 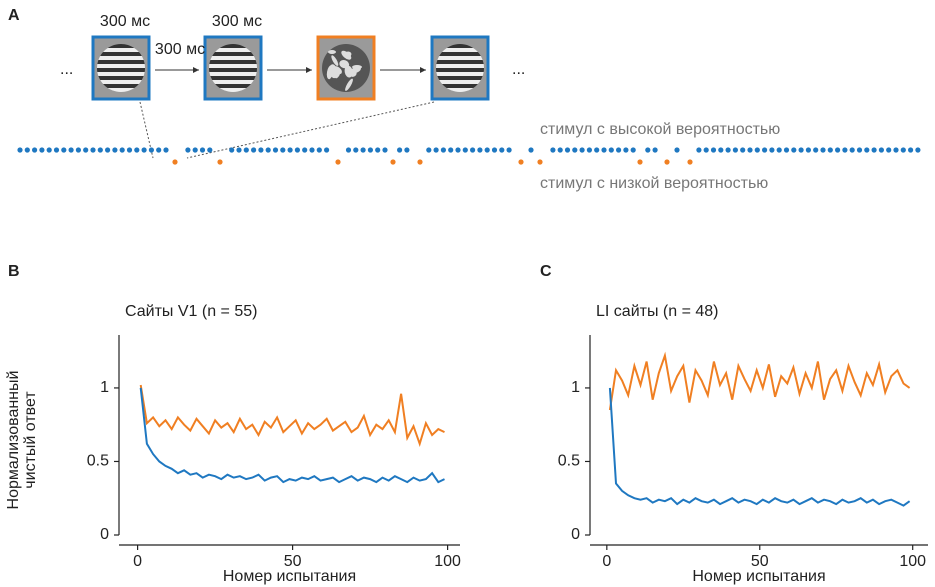 What do you see at coordinates (660, 129) in the screenshot?
I see `high-prob-label: стимул с высокой вероятностью` at bounding box center [660, 129].